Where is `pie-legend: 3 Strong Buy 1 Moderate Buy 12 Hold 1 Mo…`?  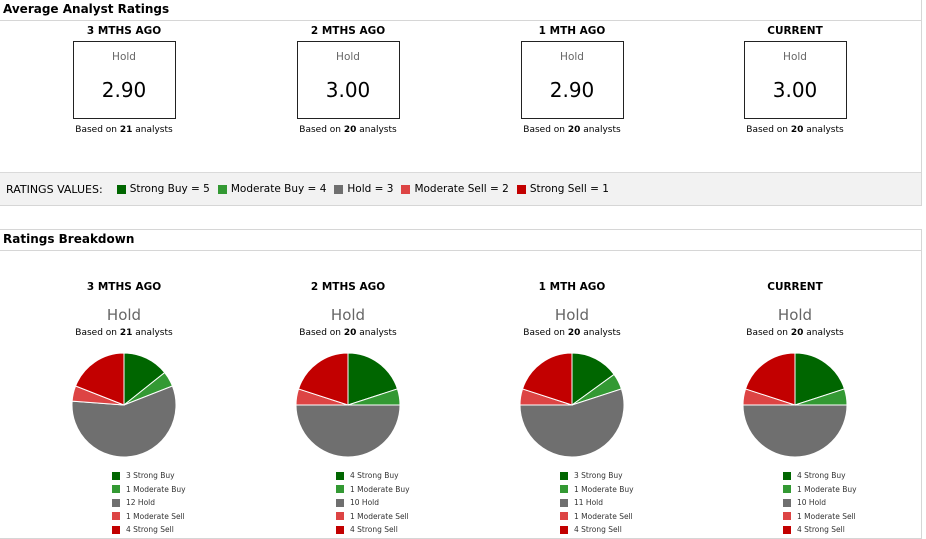
pie-legend: 3 Strong Buy 1 Moderate Buy 12 Hold 1 Mo… is located at coordinates (168, 503).